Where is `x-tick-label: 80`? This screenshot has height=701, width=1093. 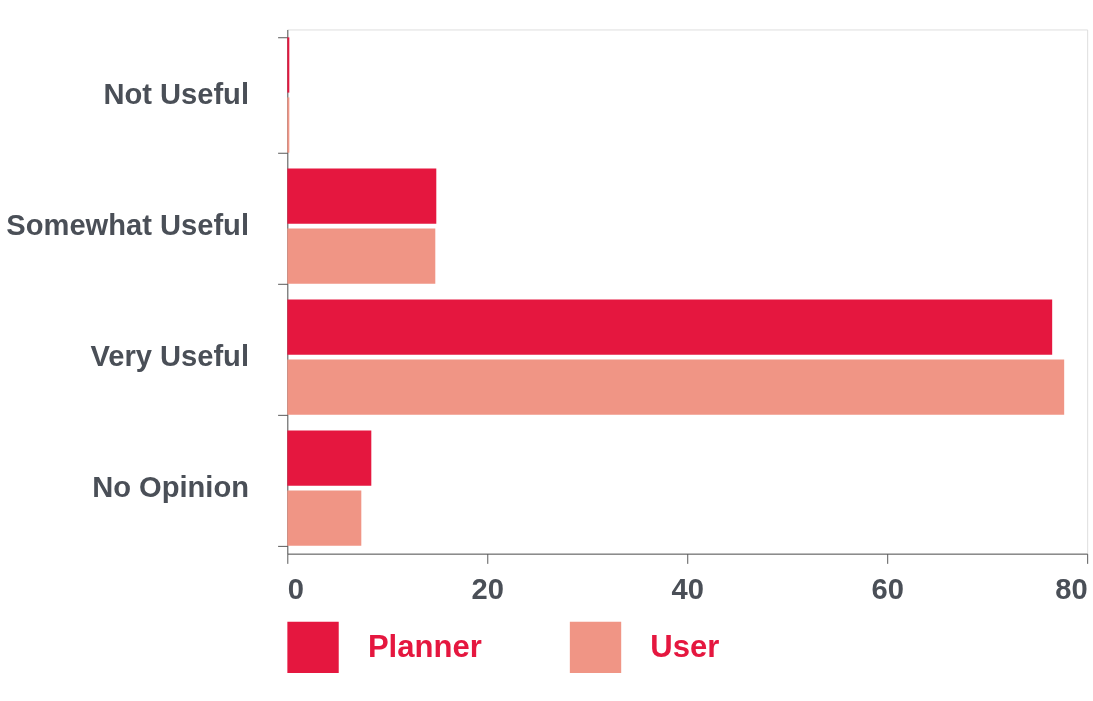 x-tick-label: 80 is located at coordinates (1071, 588).